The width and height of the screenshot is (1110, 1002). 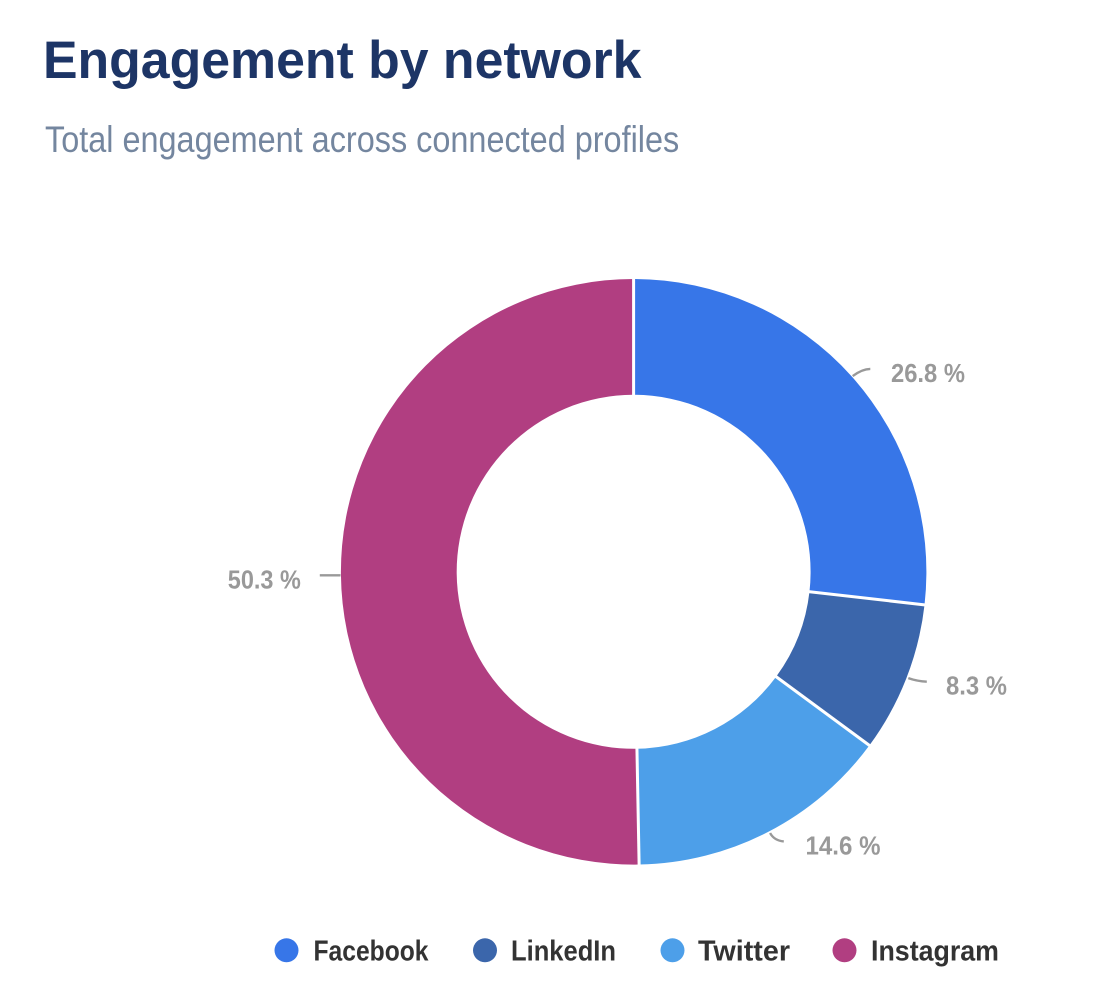 I want to click on svg-text: Instagram, so click(x=935, y=952).